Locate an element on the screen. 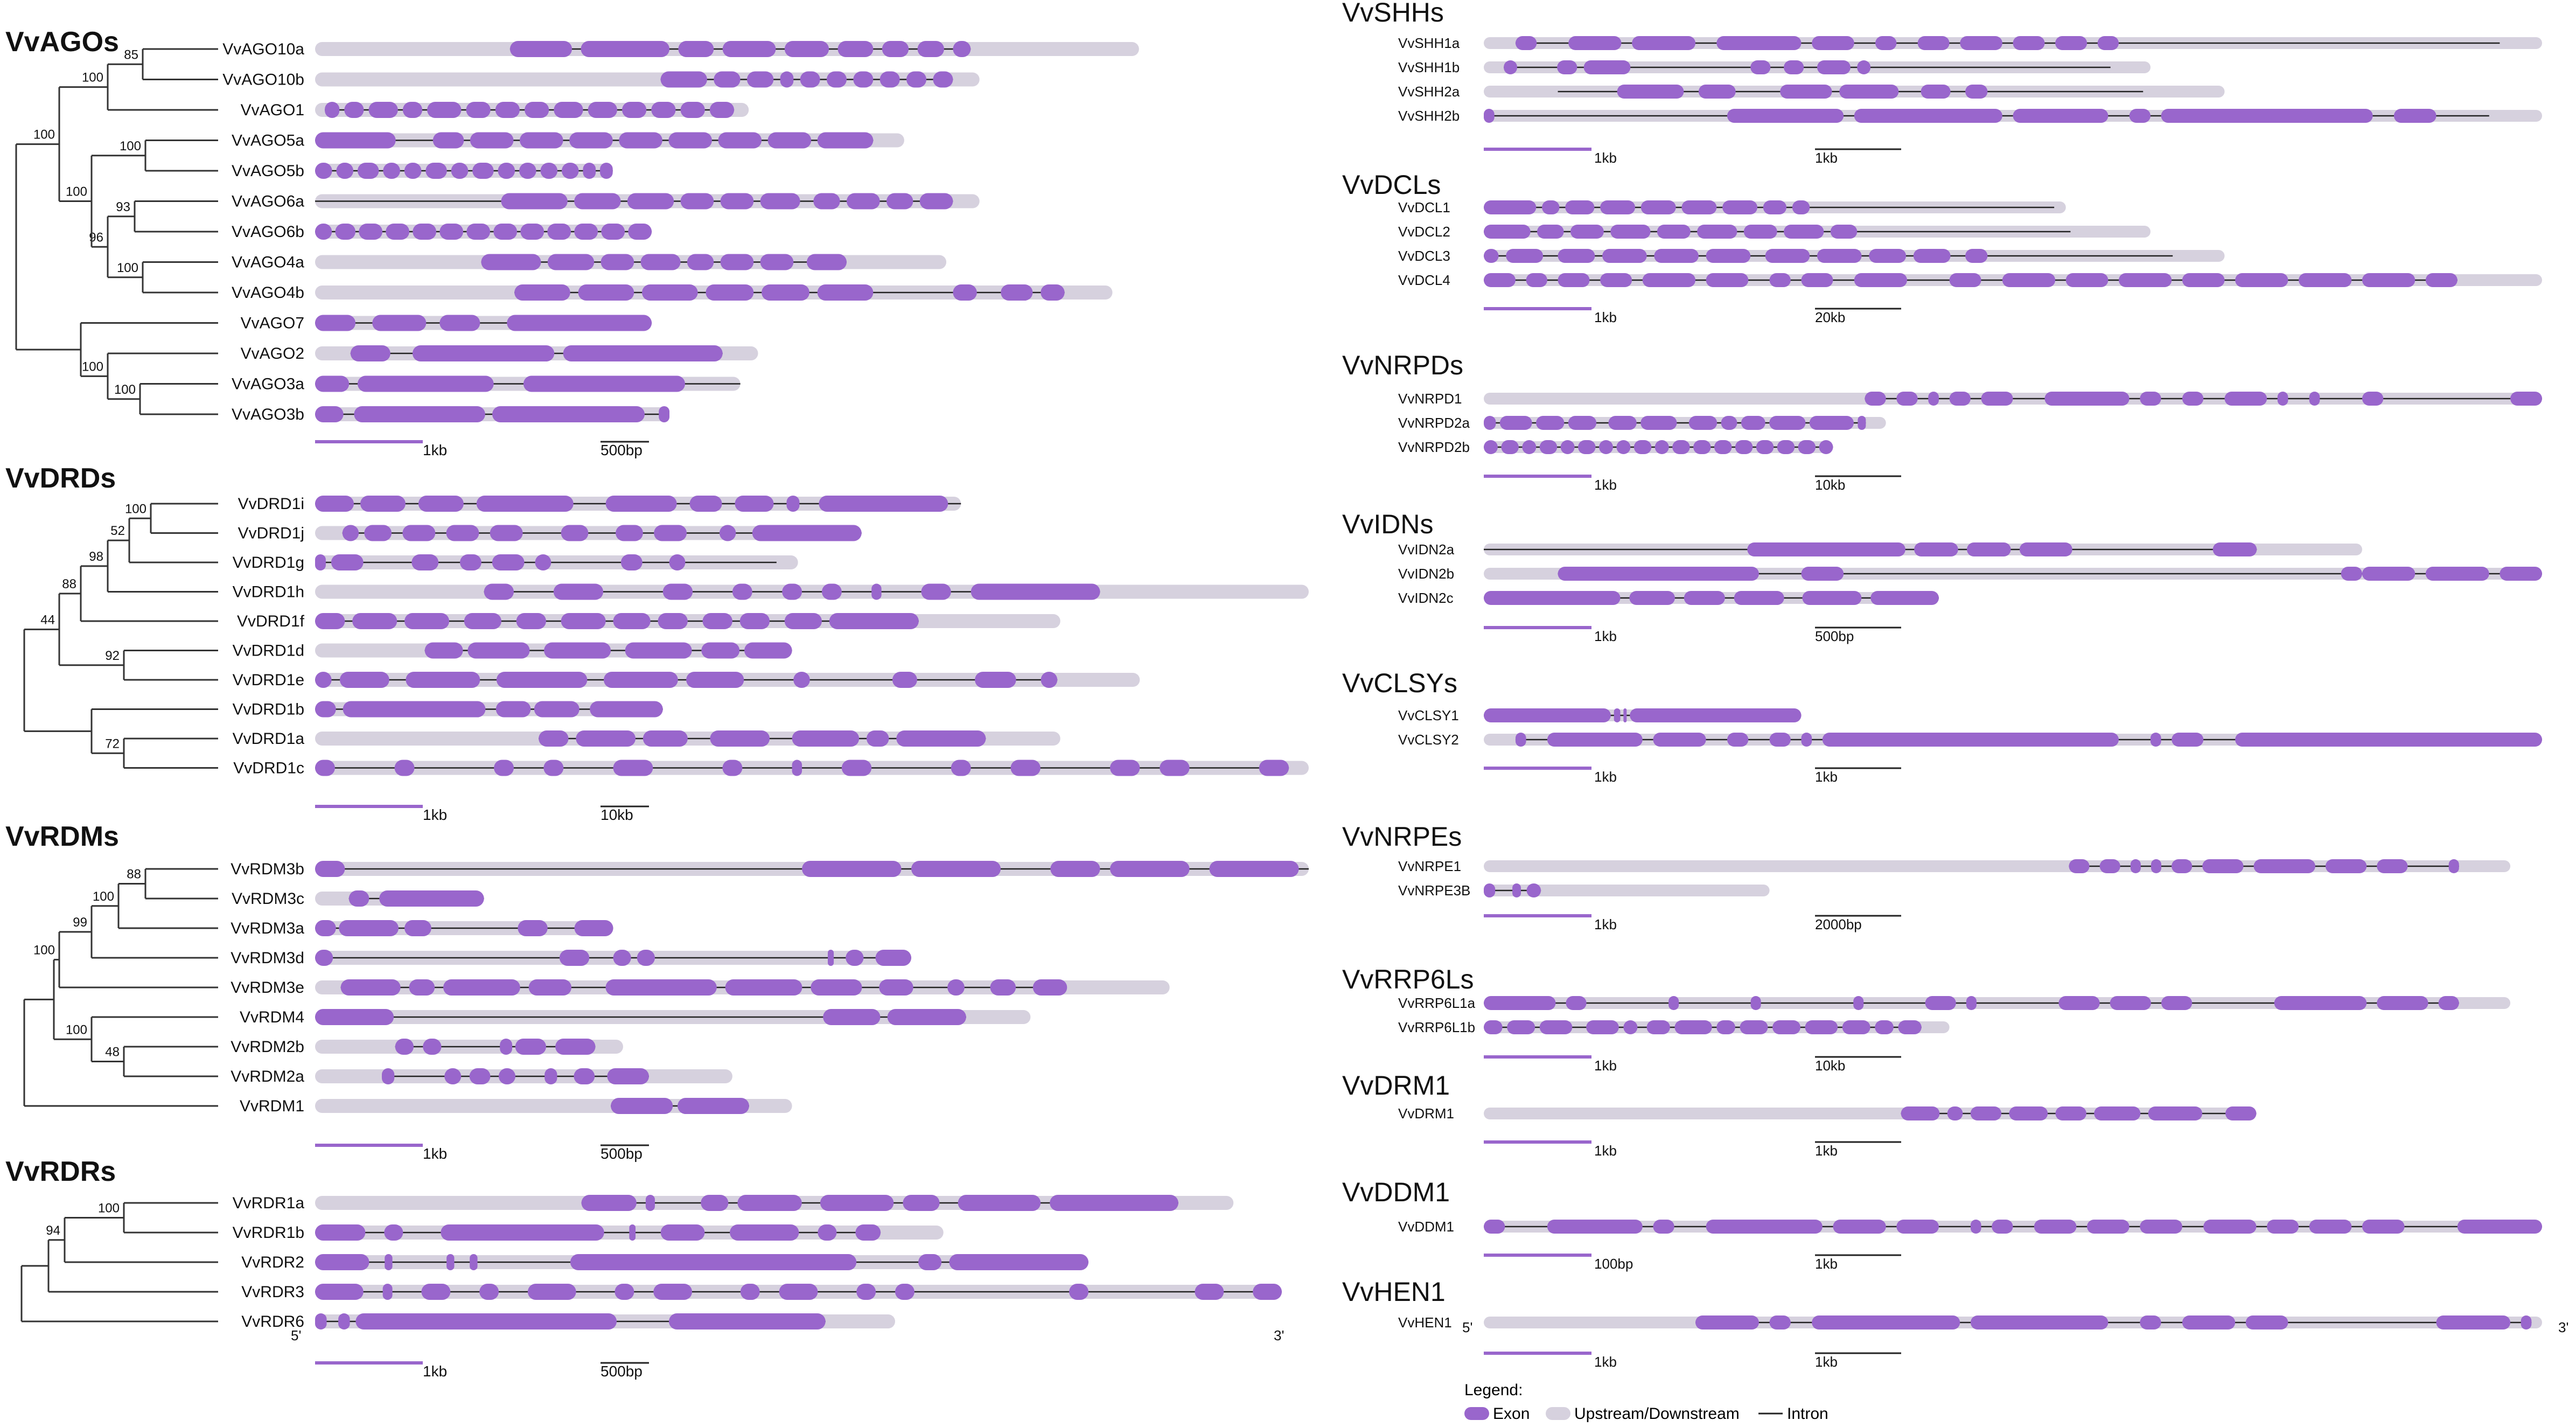  gene-row: VvDCL1 is located at coordinates (1732, 207).